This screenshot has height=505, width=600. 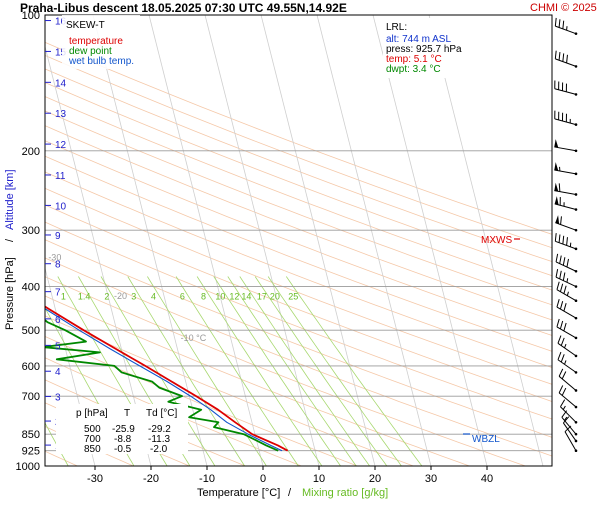 I want to click on y-tick-label: 1000, so click(x=28, y=467).